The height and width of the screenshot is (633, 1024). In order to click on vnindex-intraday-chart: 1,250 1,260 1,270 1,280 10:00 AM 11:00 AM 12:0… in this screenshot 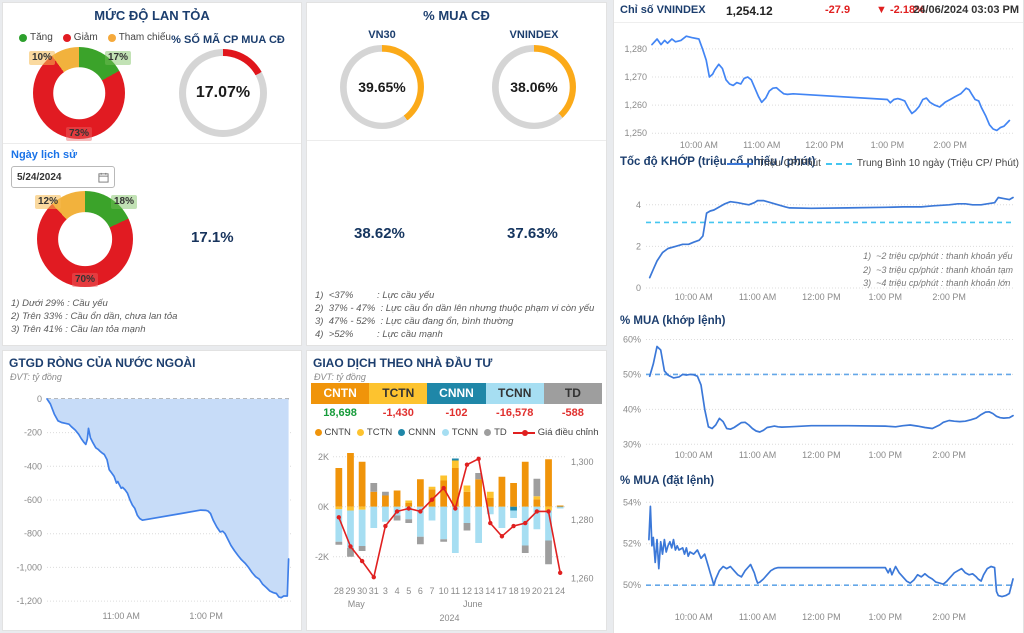, I will do `click(818, 88)`.